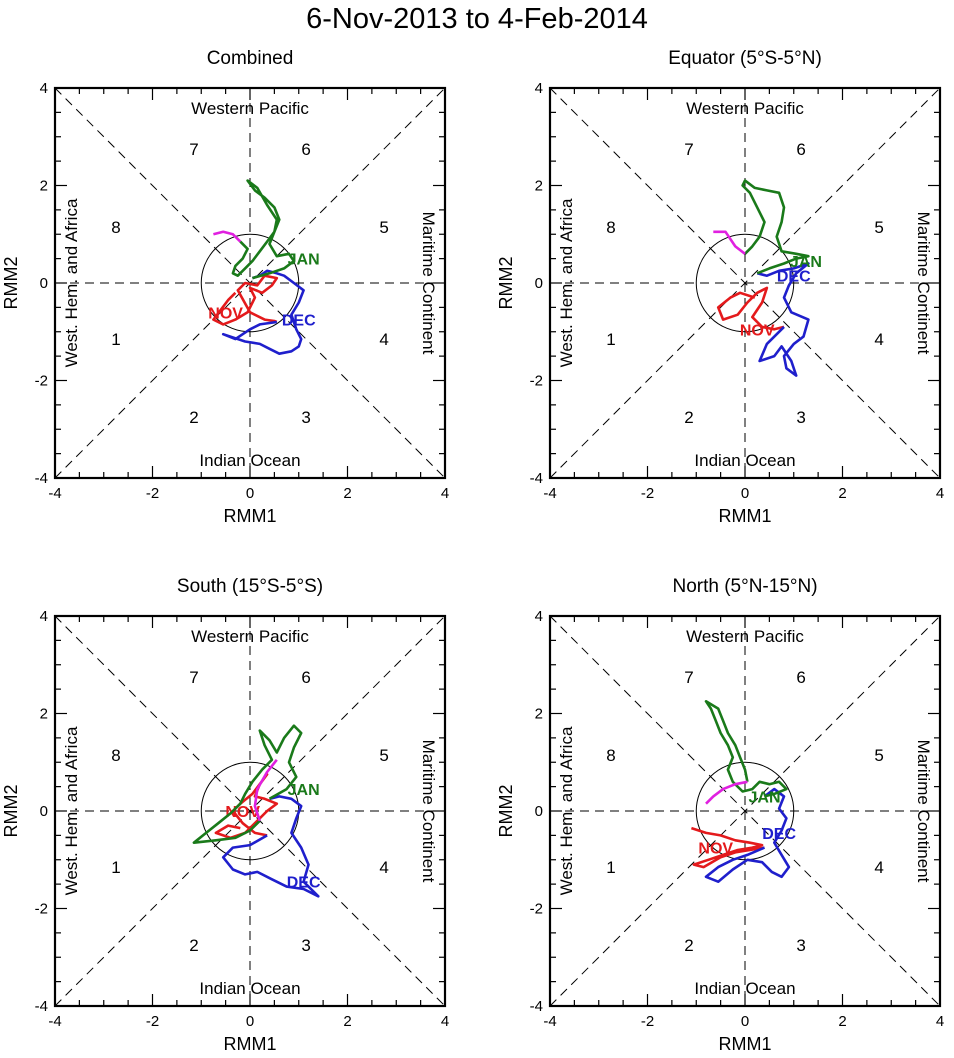  Describe the element at coordinates (688, 417) in the screenshot. I see `phase-label: 2` at that location.